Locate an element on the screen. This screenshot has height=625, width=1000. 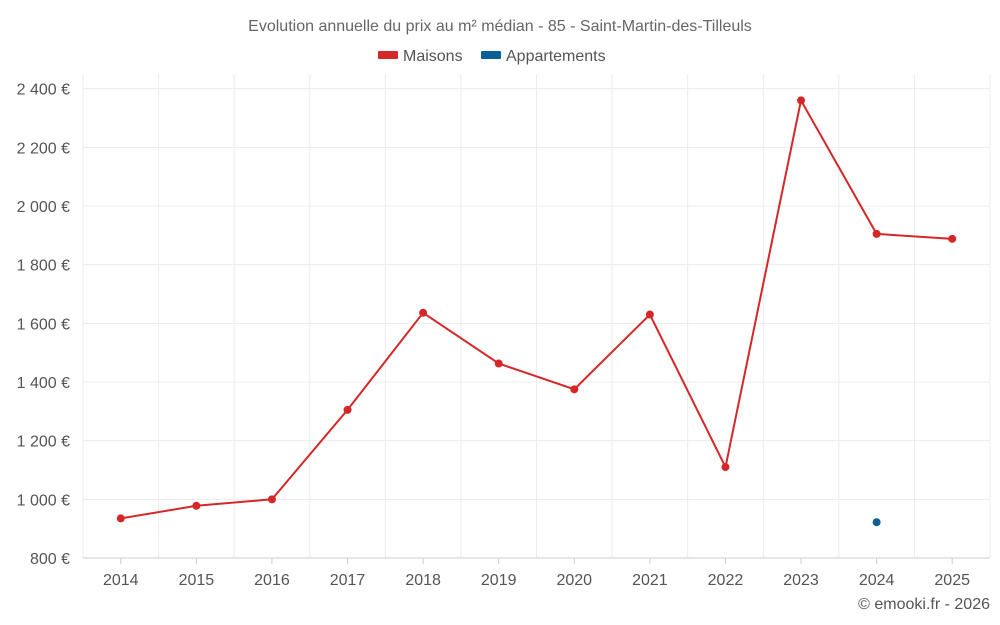
legend-swatch-appartements is located at coordinates (491, 55).